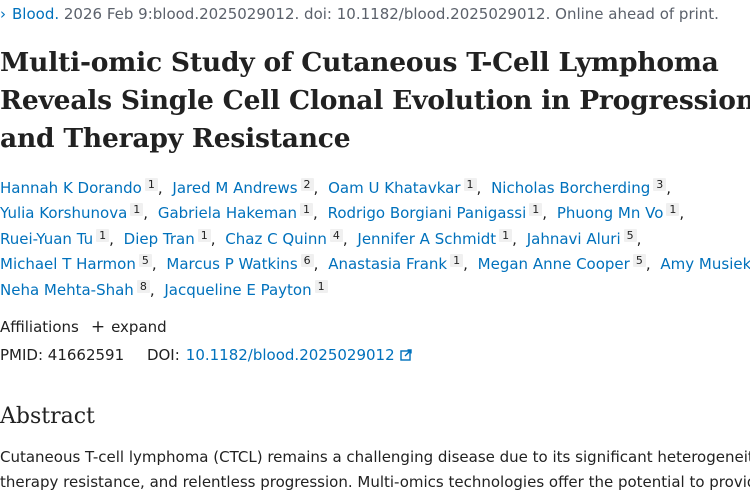 The height and width of the screenshot is (500, 750). Describe the element at coordinates (427, 213) in the screenshot. I see `author-link: Rodrigo Borgiani Panigassi` at that location.